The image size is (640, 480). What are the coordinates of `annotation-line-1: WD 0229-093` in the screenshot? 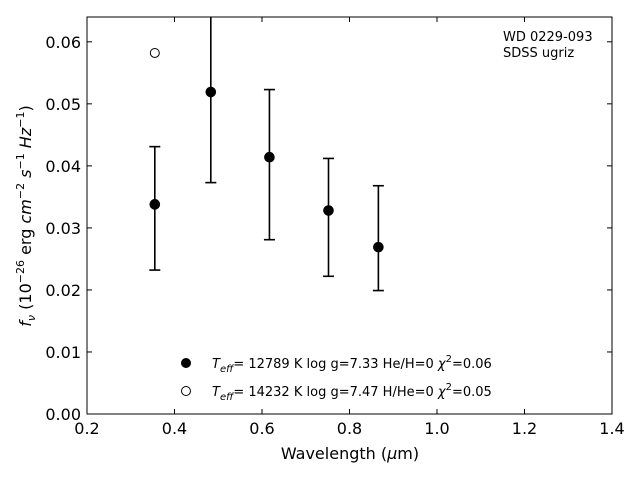 It's located at (548, 37).